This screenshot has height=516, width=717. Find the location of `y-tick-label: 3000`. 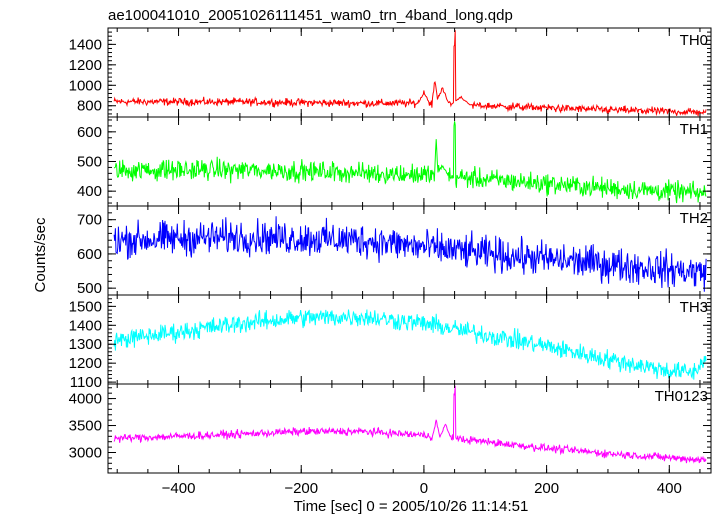

y-tick-label: 3000 is located at coordinates (85, 453).